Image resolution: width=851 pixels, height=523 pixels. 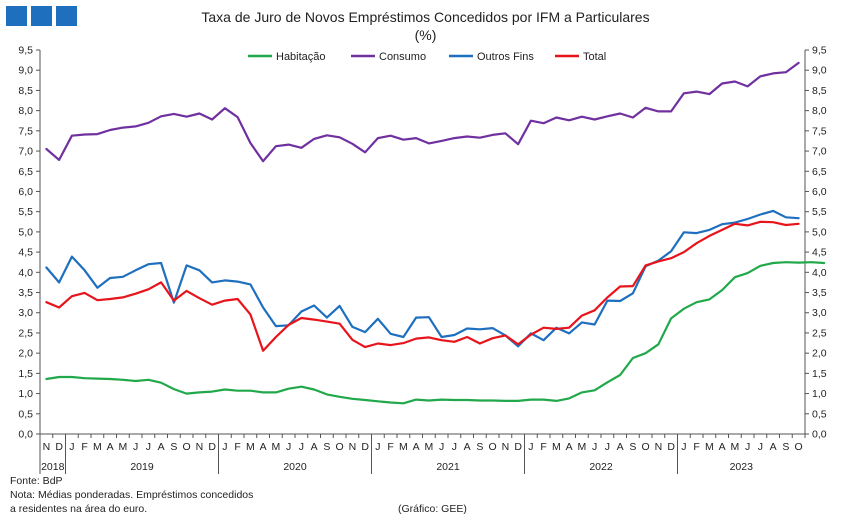 I want to click on y-tick-label-left: 1,0, so click(x=25, y=394).